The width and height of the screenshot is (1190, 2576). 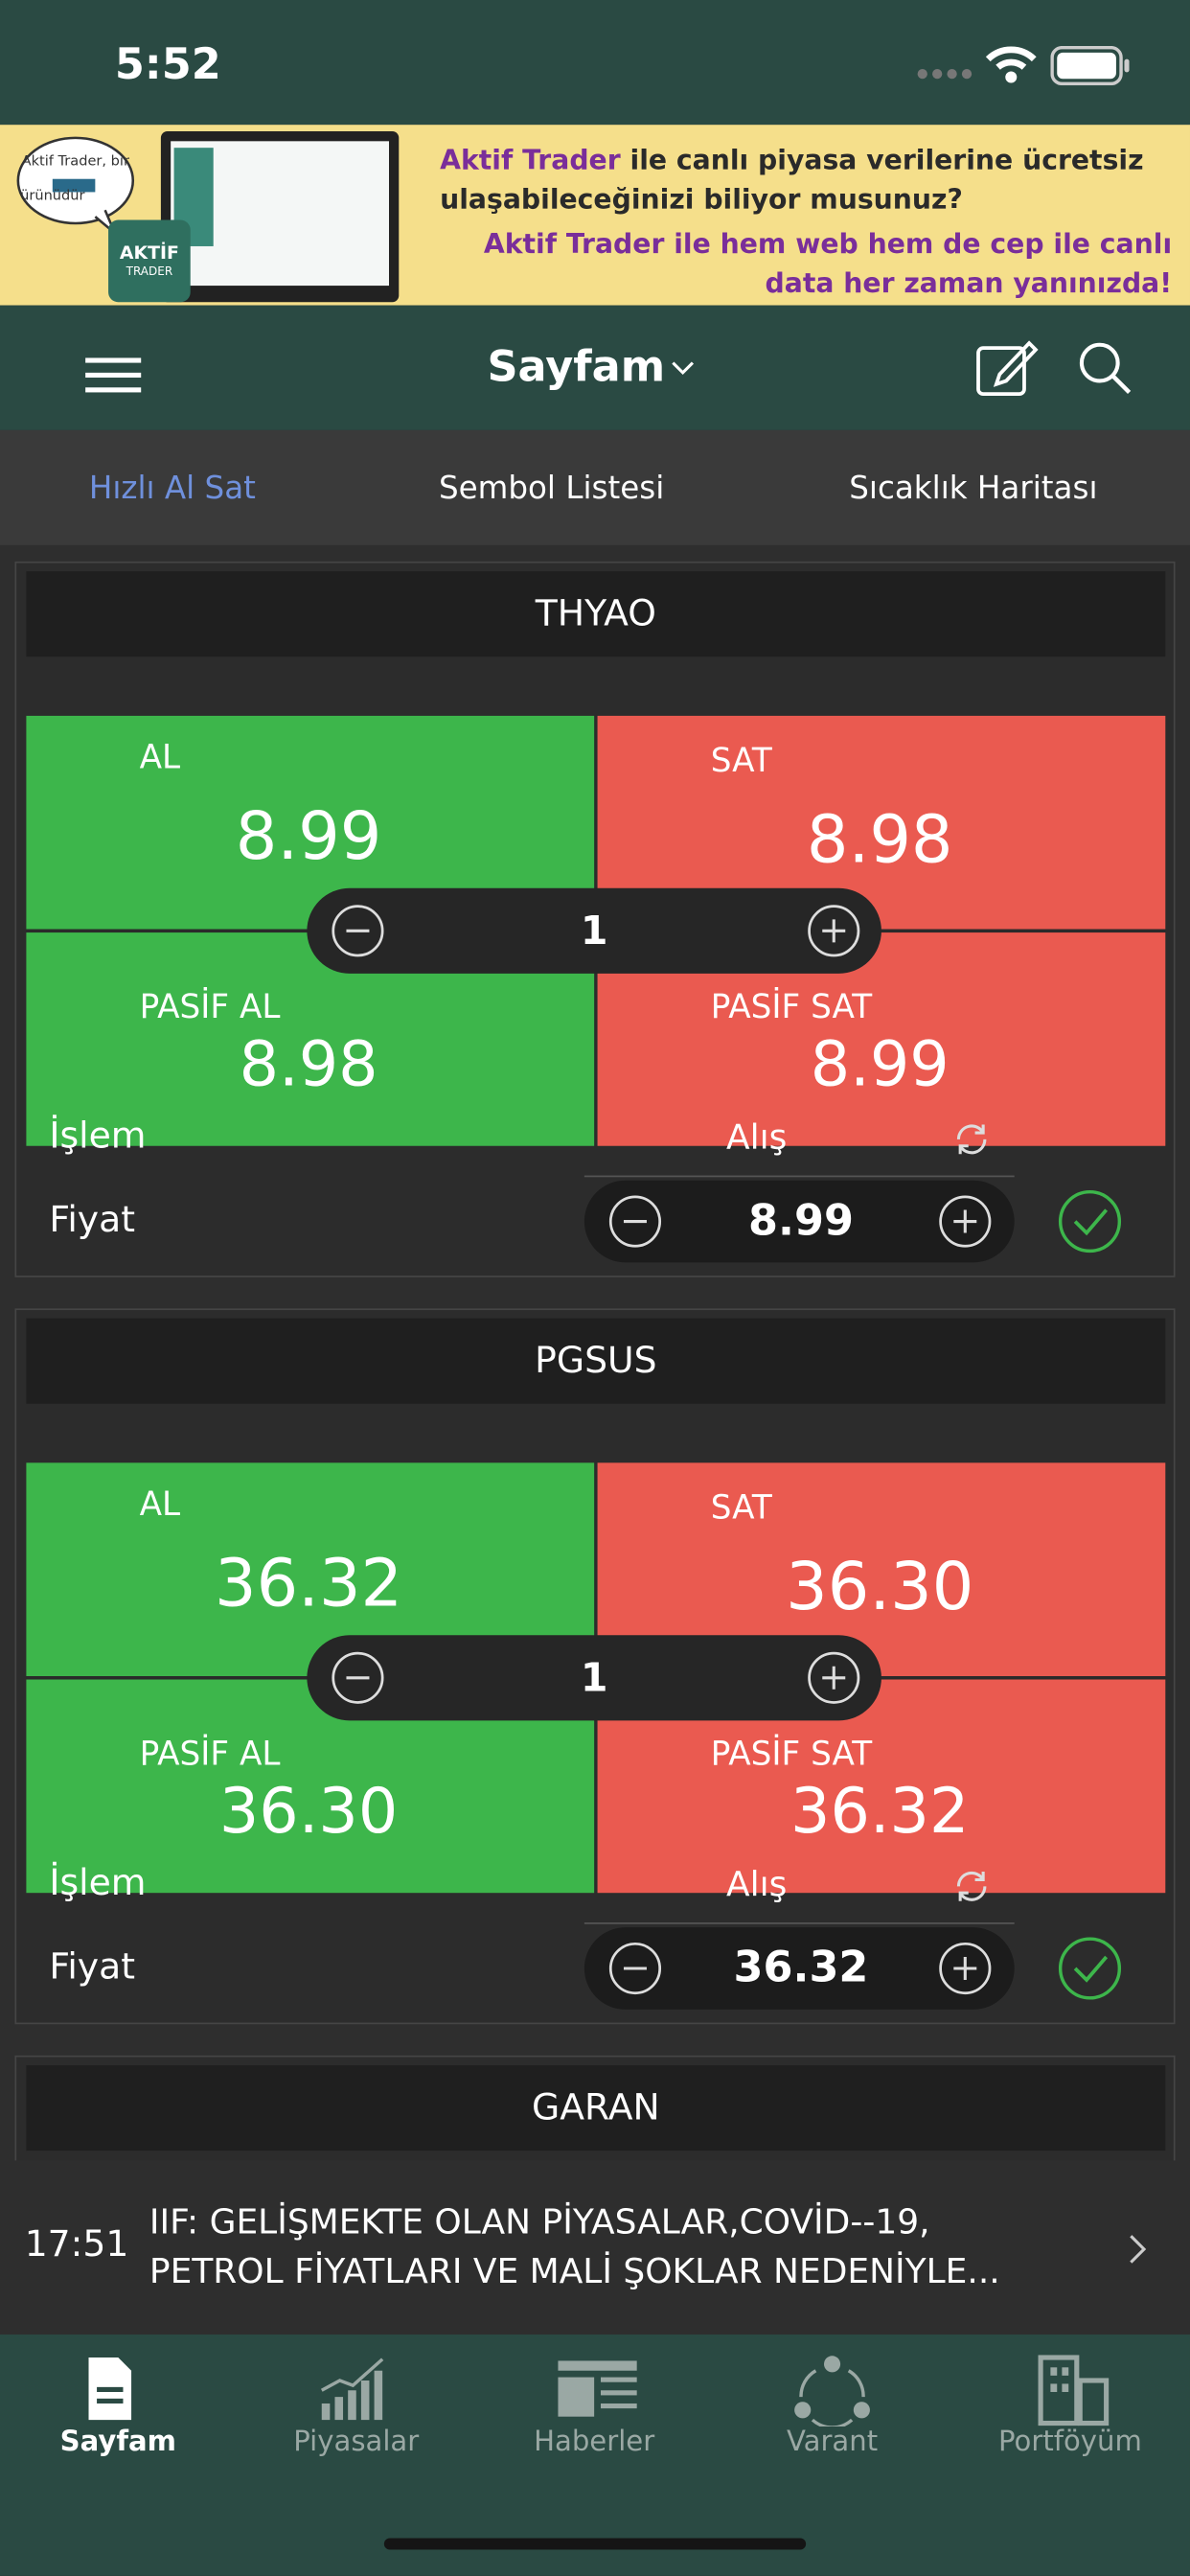 I want to click on cell-price: 36.32, so click(x=309, y=1584).